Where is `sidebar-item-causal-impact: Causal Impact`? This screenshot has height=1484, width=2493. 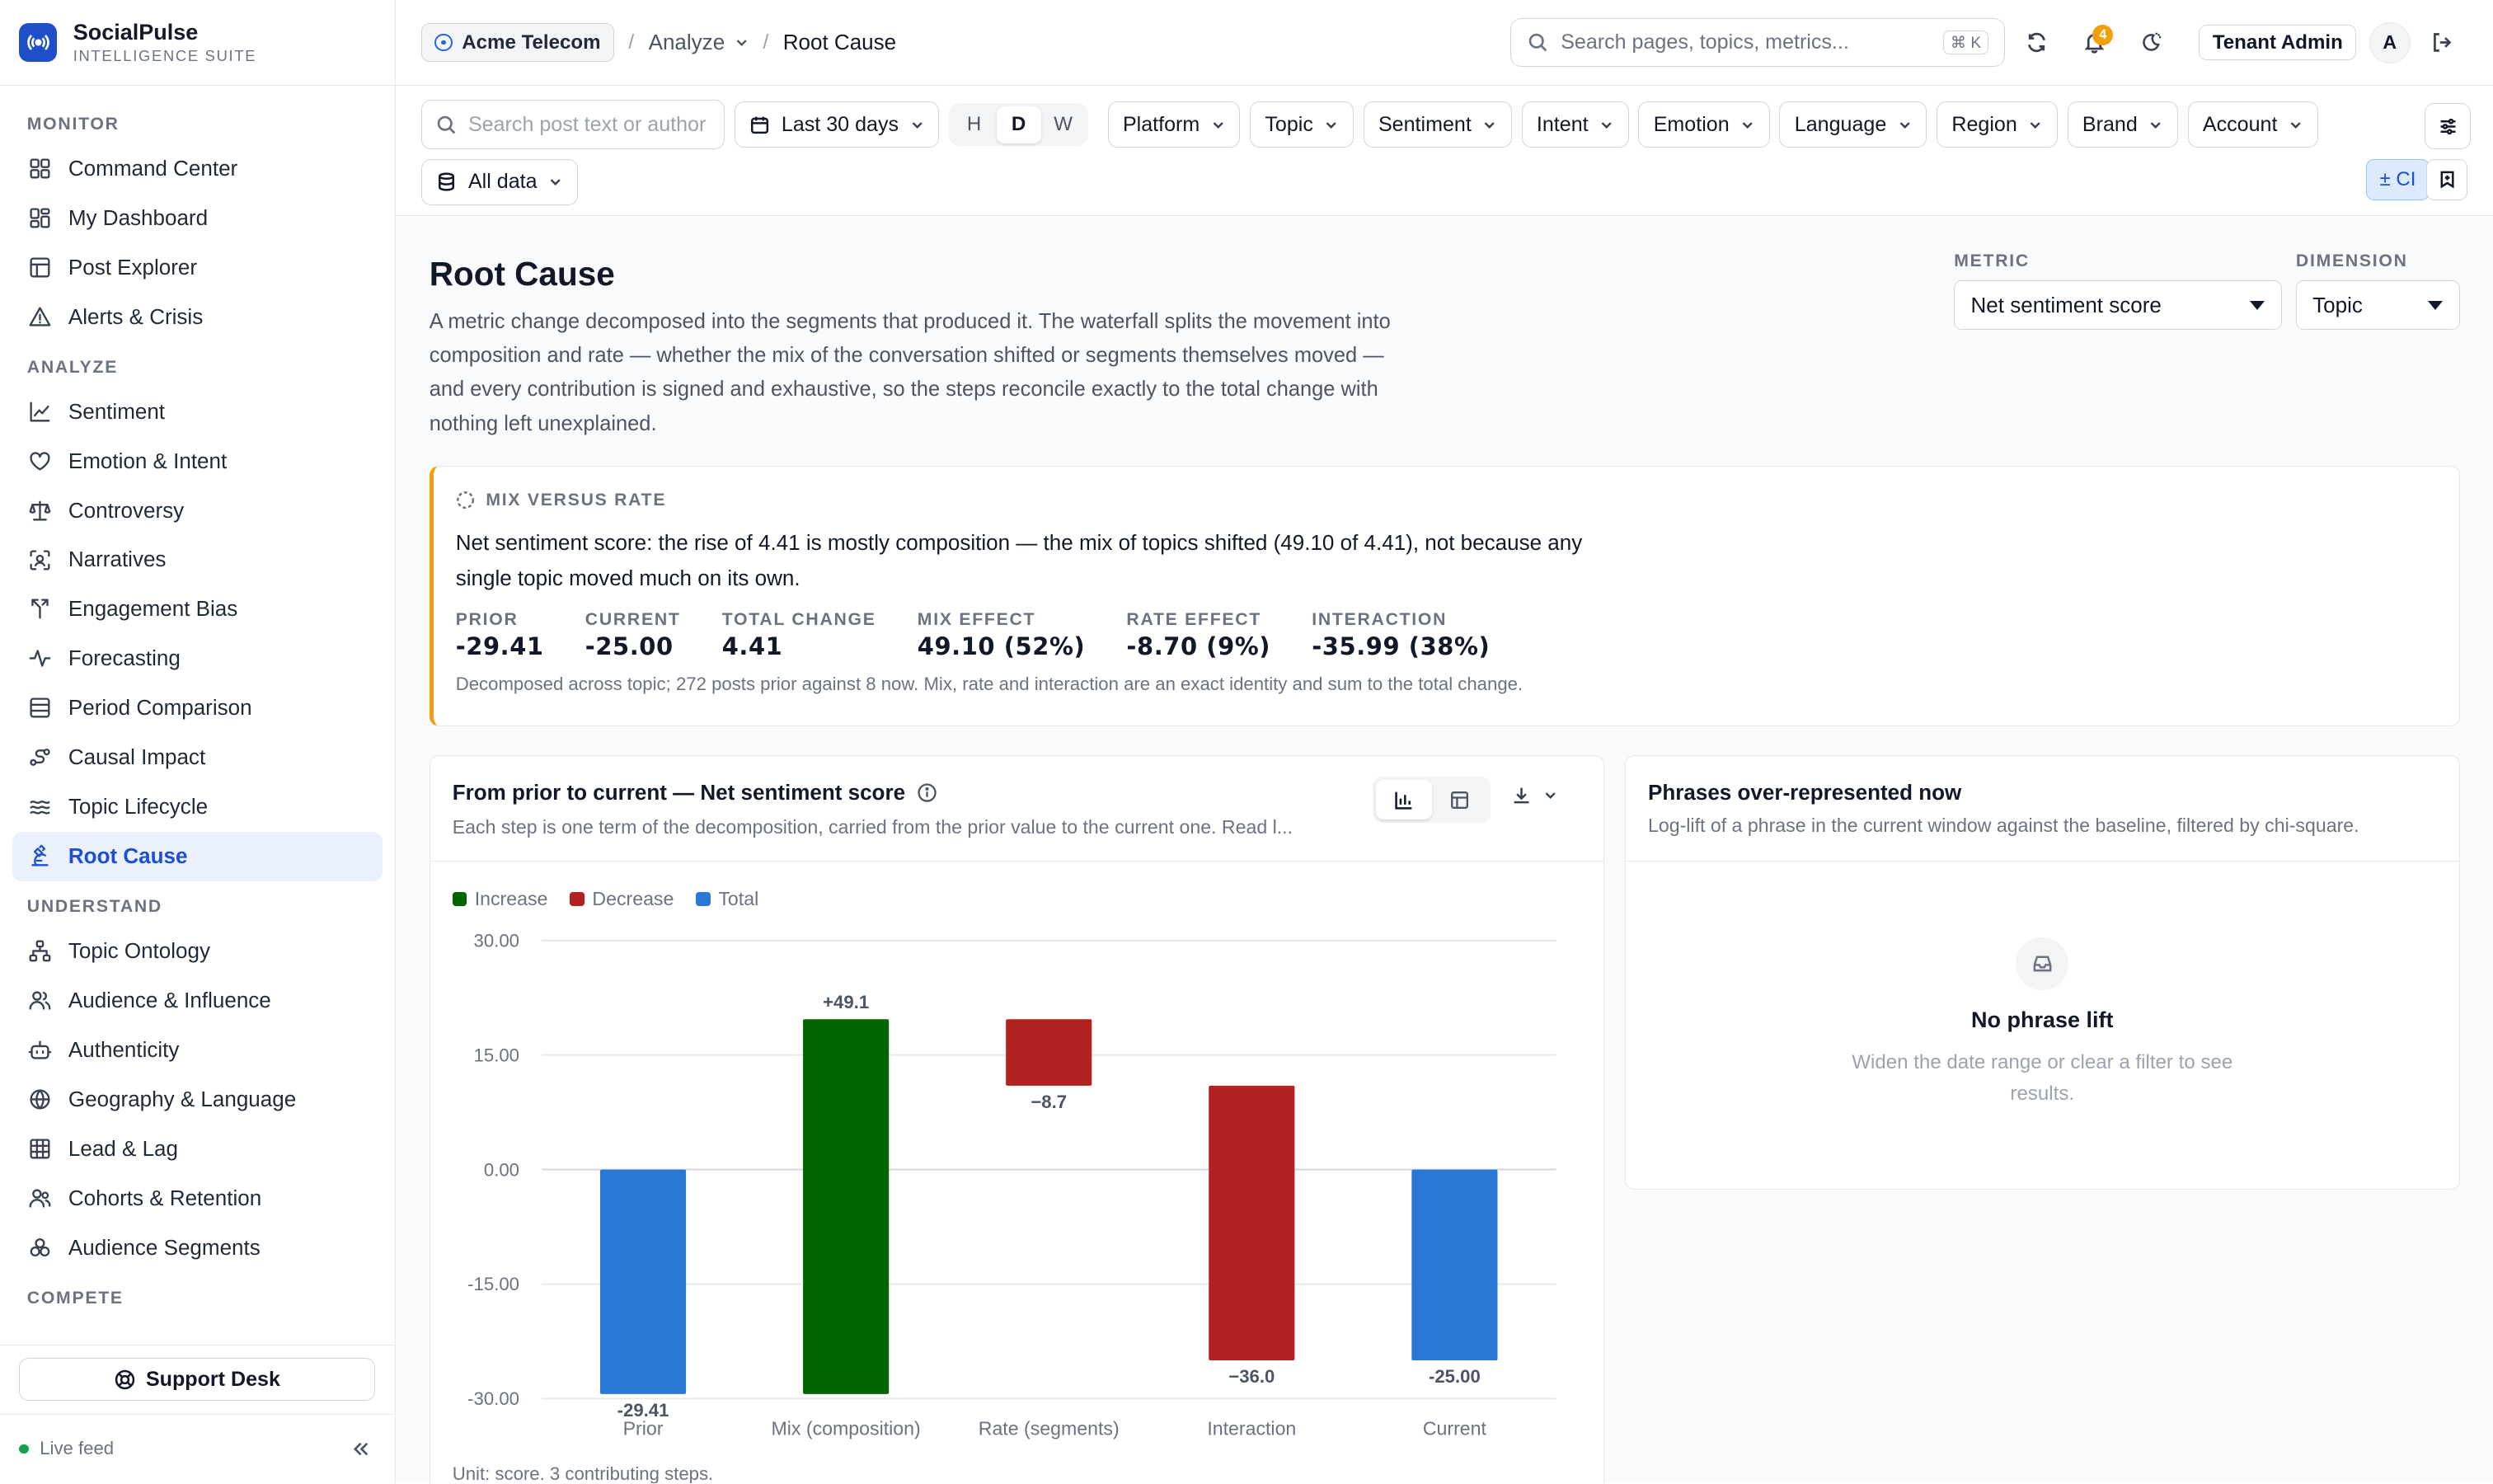 sidebar-item-causal-impact: Causal Impact is located at coordinates (197, 757).